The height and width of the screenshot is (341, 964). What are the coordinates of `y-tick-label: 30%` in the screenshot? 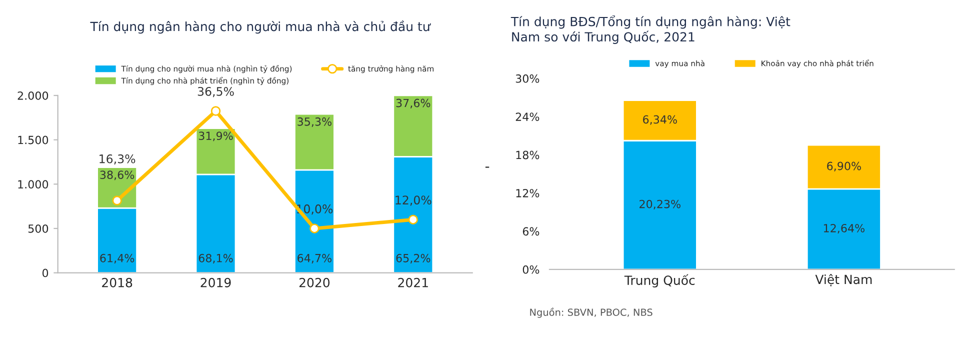 It's located at (528, 78).